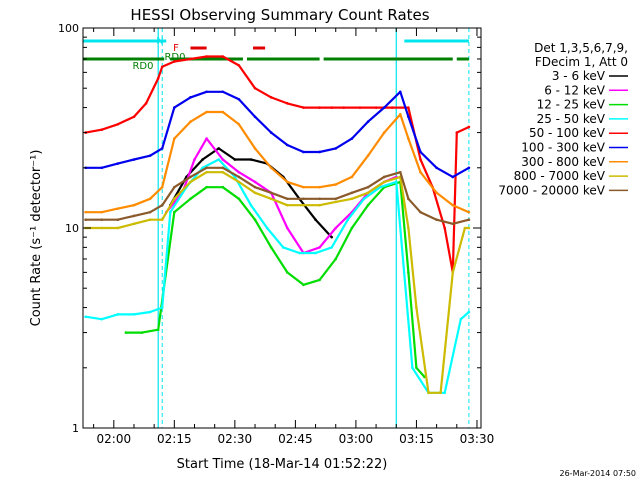  Describe the element at coordinates (560, 176) in the screenshot. I see `legend-label-800-7000-kev: 800 - 7000 keV` at that location.